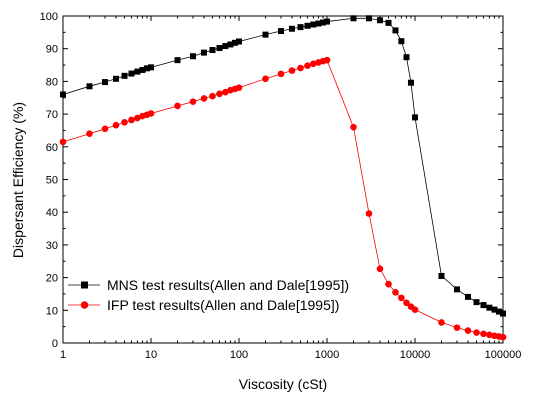  I want to click on y-tick-label: 80, so click(52, 82).